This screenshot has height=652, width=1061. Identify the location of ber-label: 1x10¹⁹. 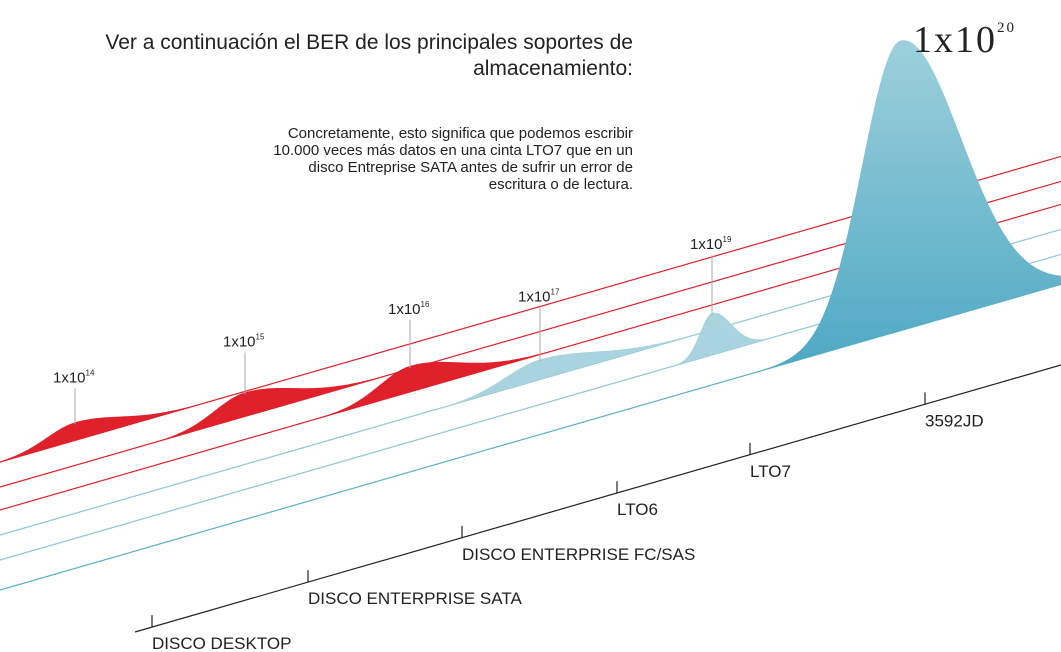
(711, 244).